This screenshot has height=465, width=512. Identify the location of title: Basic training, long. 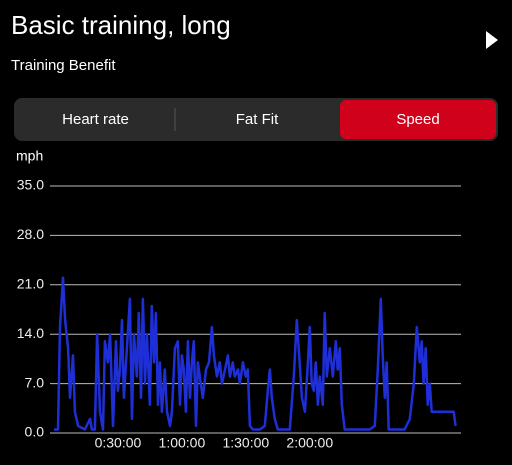
(121, 25).